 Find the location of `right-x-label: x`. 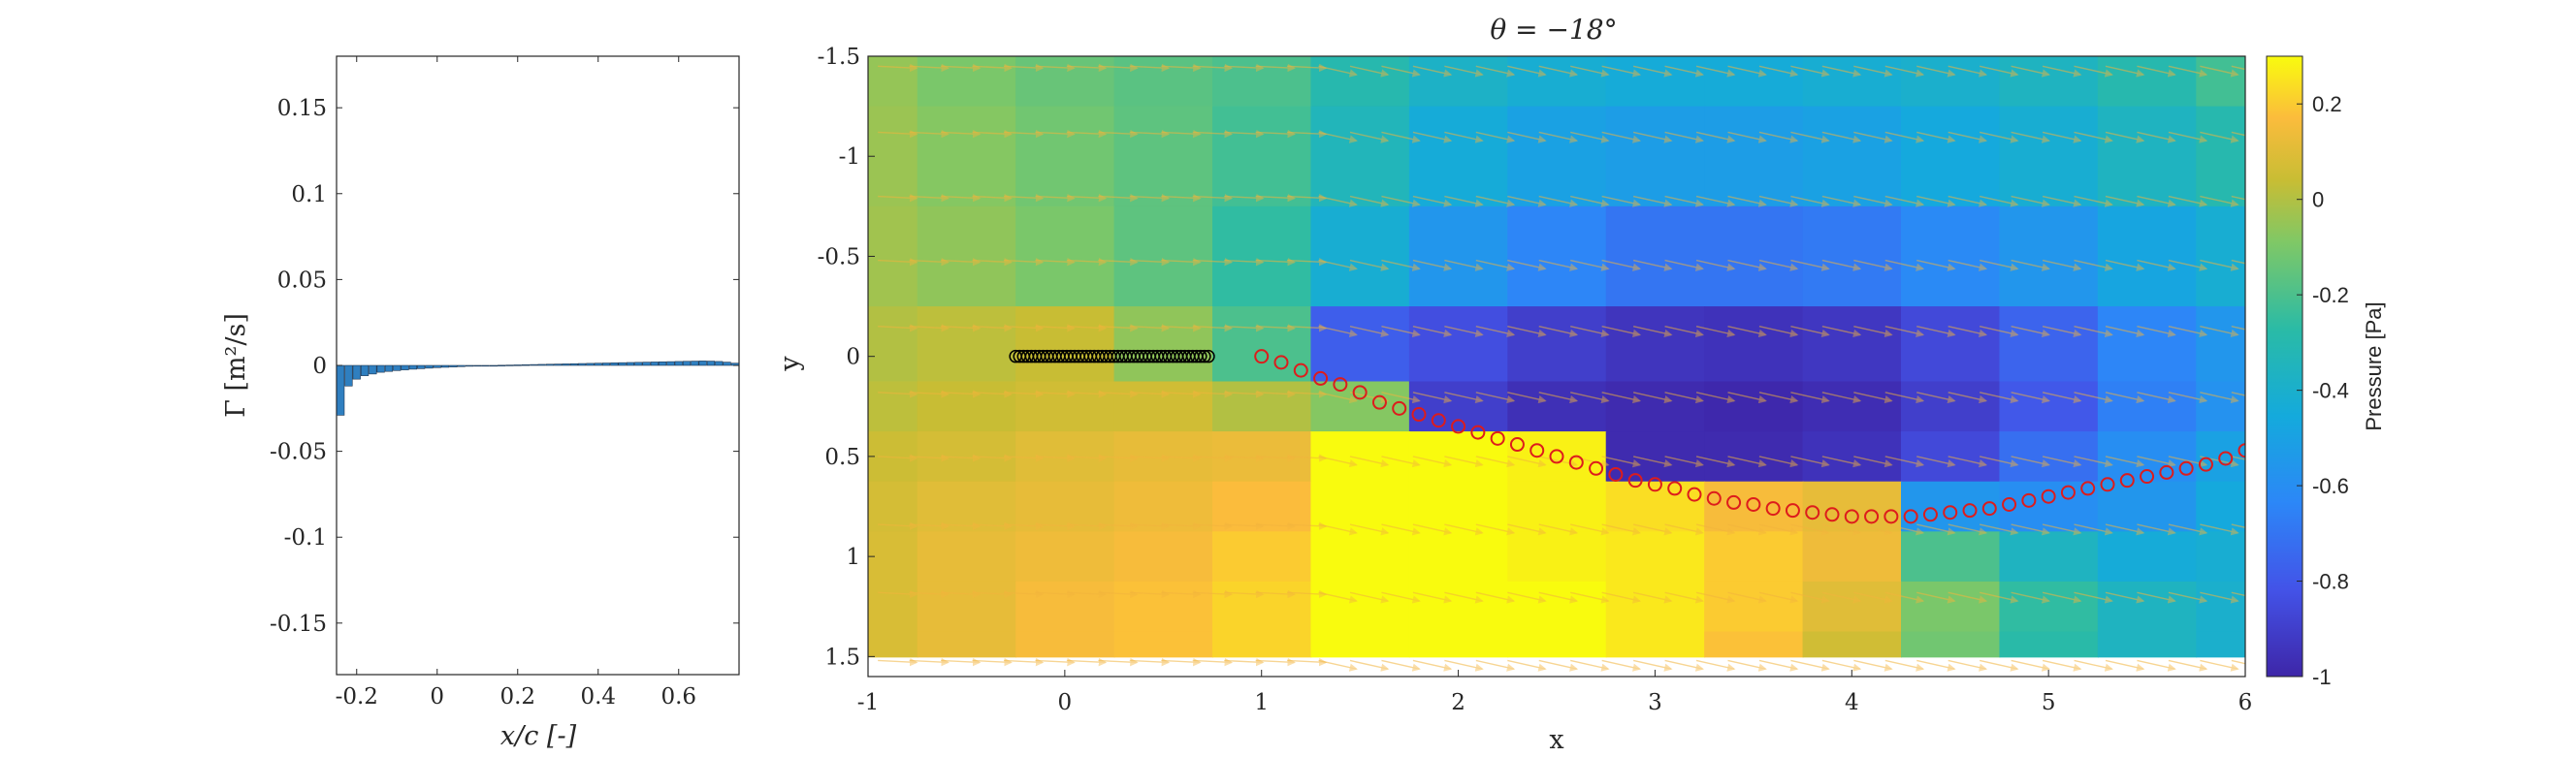

right-x-label: x is located at coordinates (1556, 740).